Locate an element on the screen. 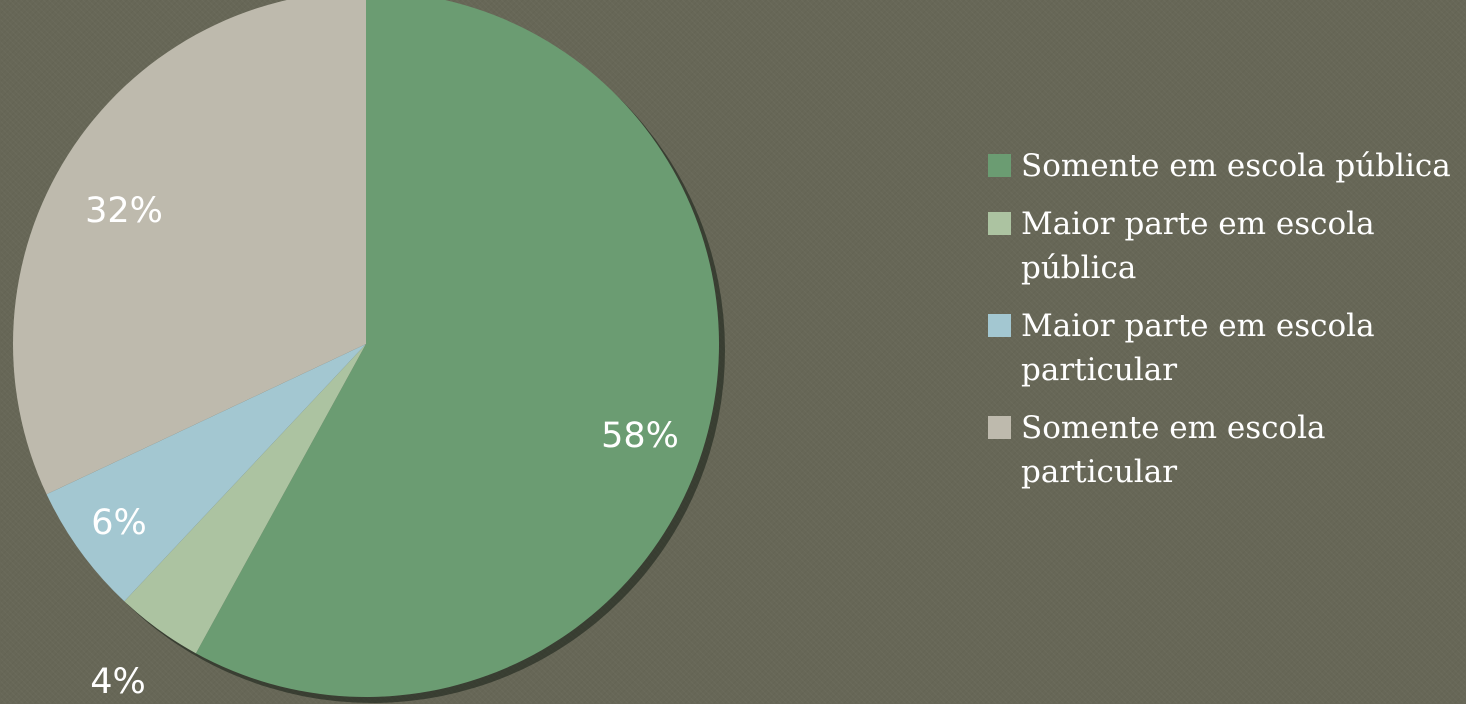 This screenshot has width=1466, height=704. data-label-maior-publica: 4% is located at coordinates (118, 682).